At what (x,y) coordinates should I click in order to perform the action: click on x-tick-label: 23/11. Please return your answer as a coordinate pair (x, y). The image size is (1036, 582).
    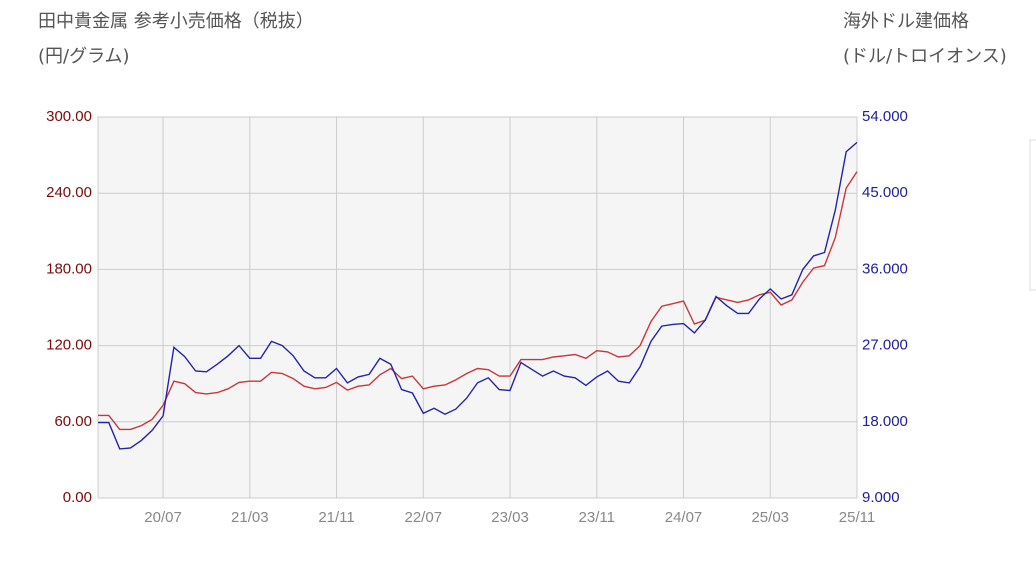
    Looking at the image, I should click on (597, 517).